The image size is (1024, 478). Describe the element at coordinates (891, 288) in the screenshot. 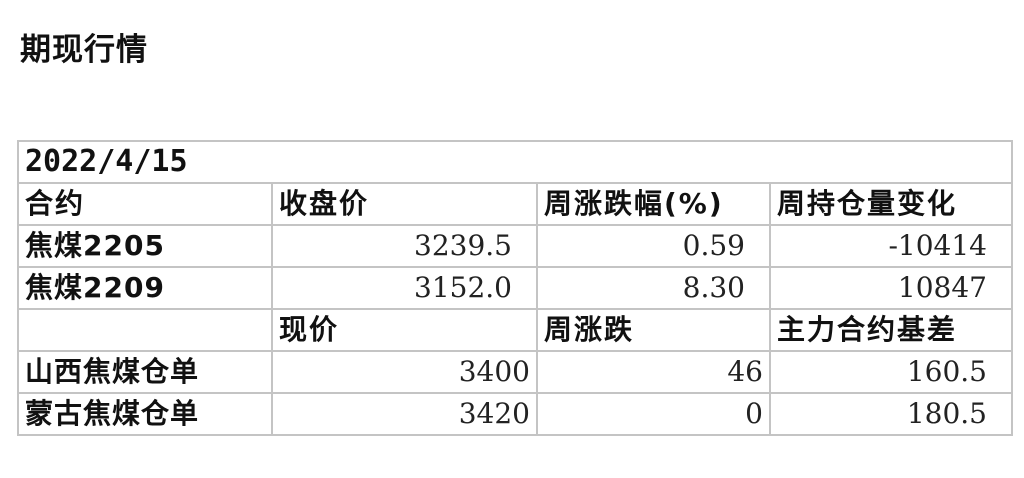

I see `weekly-oi-change: 10847` at that location.